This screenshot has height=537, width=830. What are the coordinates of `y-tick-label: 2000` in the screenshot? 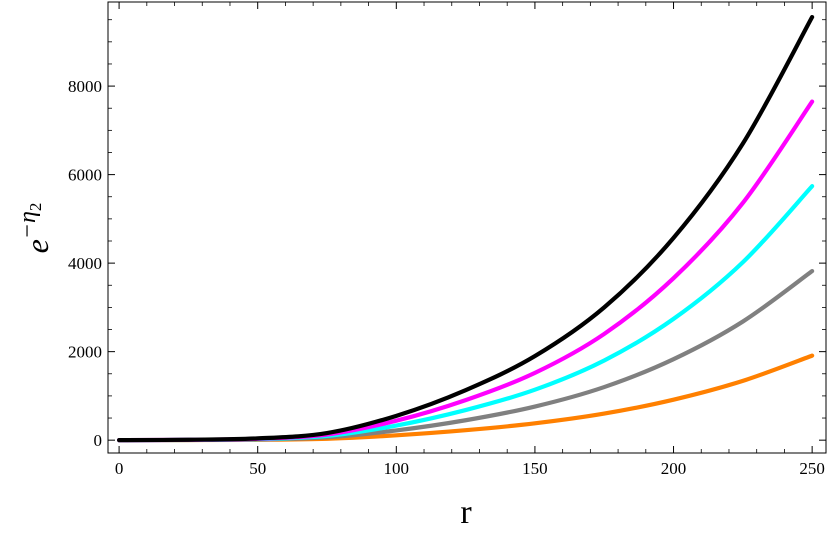 It's located at (85, 352).